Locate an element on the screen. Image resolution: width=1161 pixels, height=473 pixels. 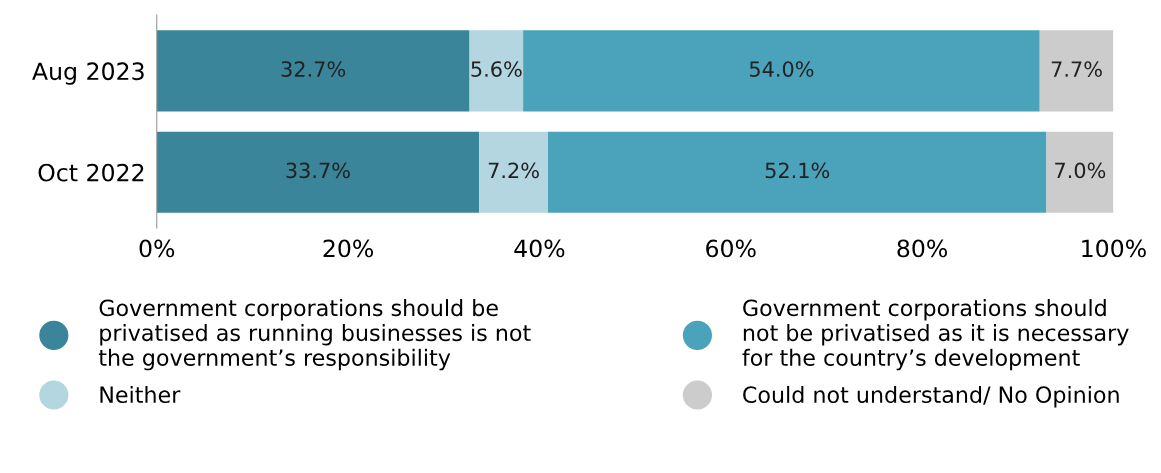
data-label: 7.0% is located at coordinates (1080, 170).